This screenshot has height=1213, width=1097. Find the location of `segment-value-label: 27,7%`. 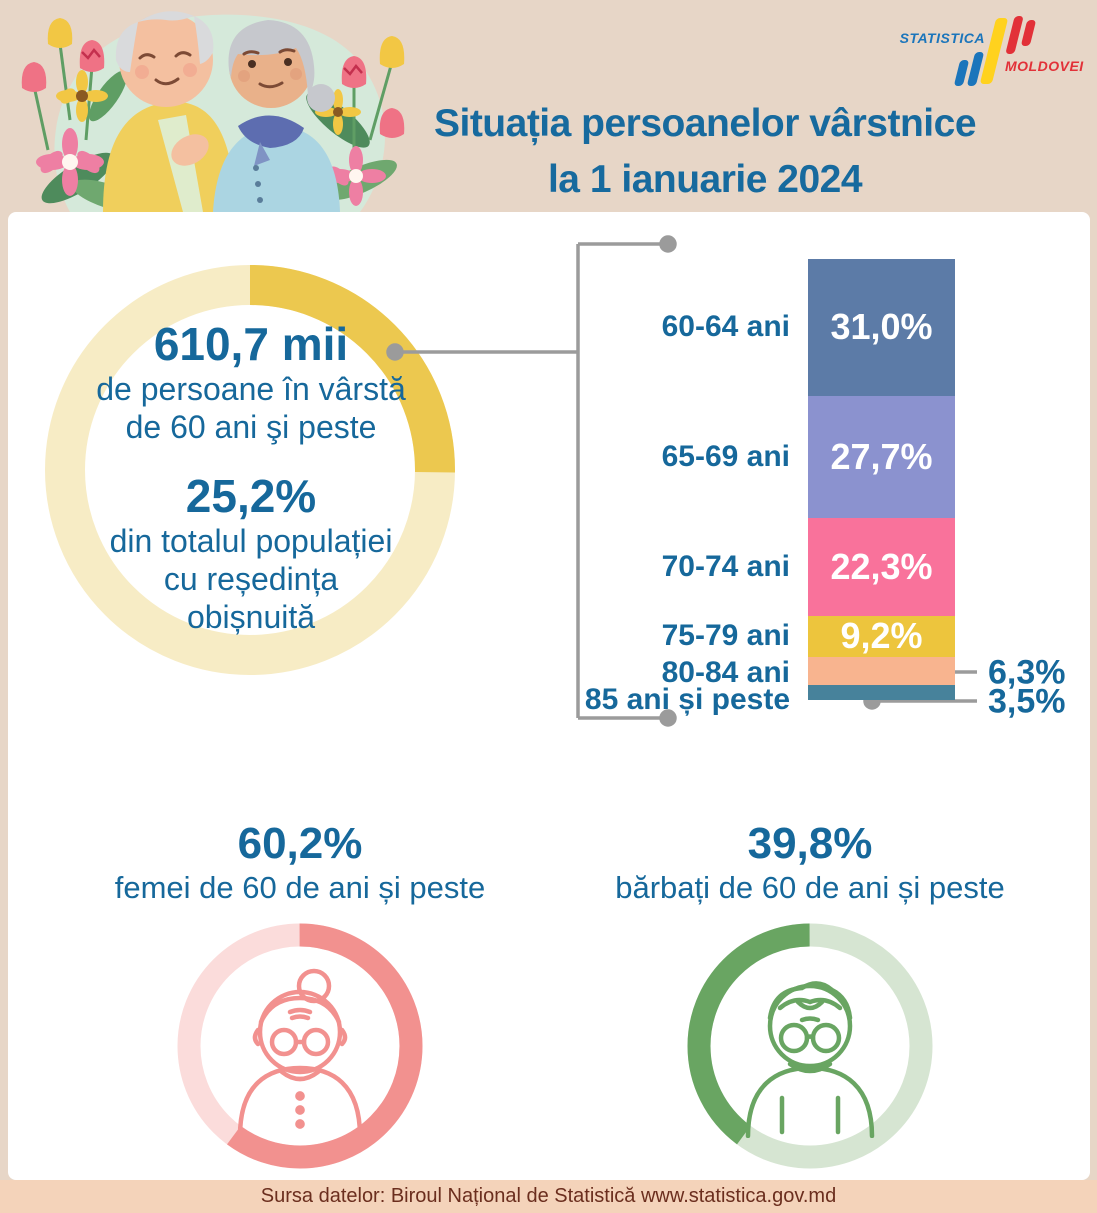

segment-value-label: 27,7% is located at coordinates (881, 456).